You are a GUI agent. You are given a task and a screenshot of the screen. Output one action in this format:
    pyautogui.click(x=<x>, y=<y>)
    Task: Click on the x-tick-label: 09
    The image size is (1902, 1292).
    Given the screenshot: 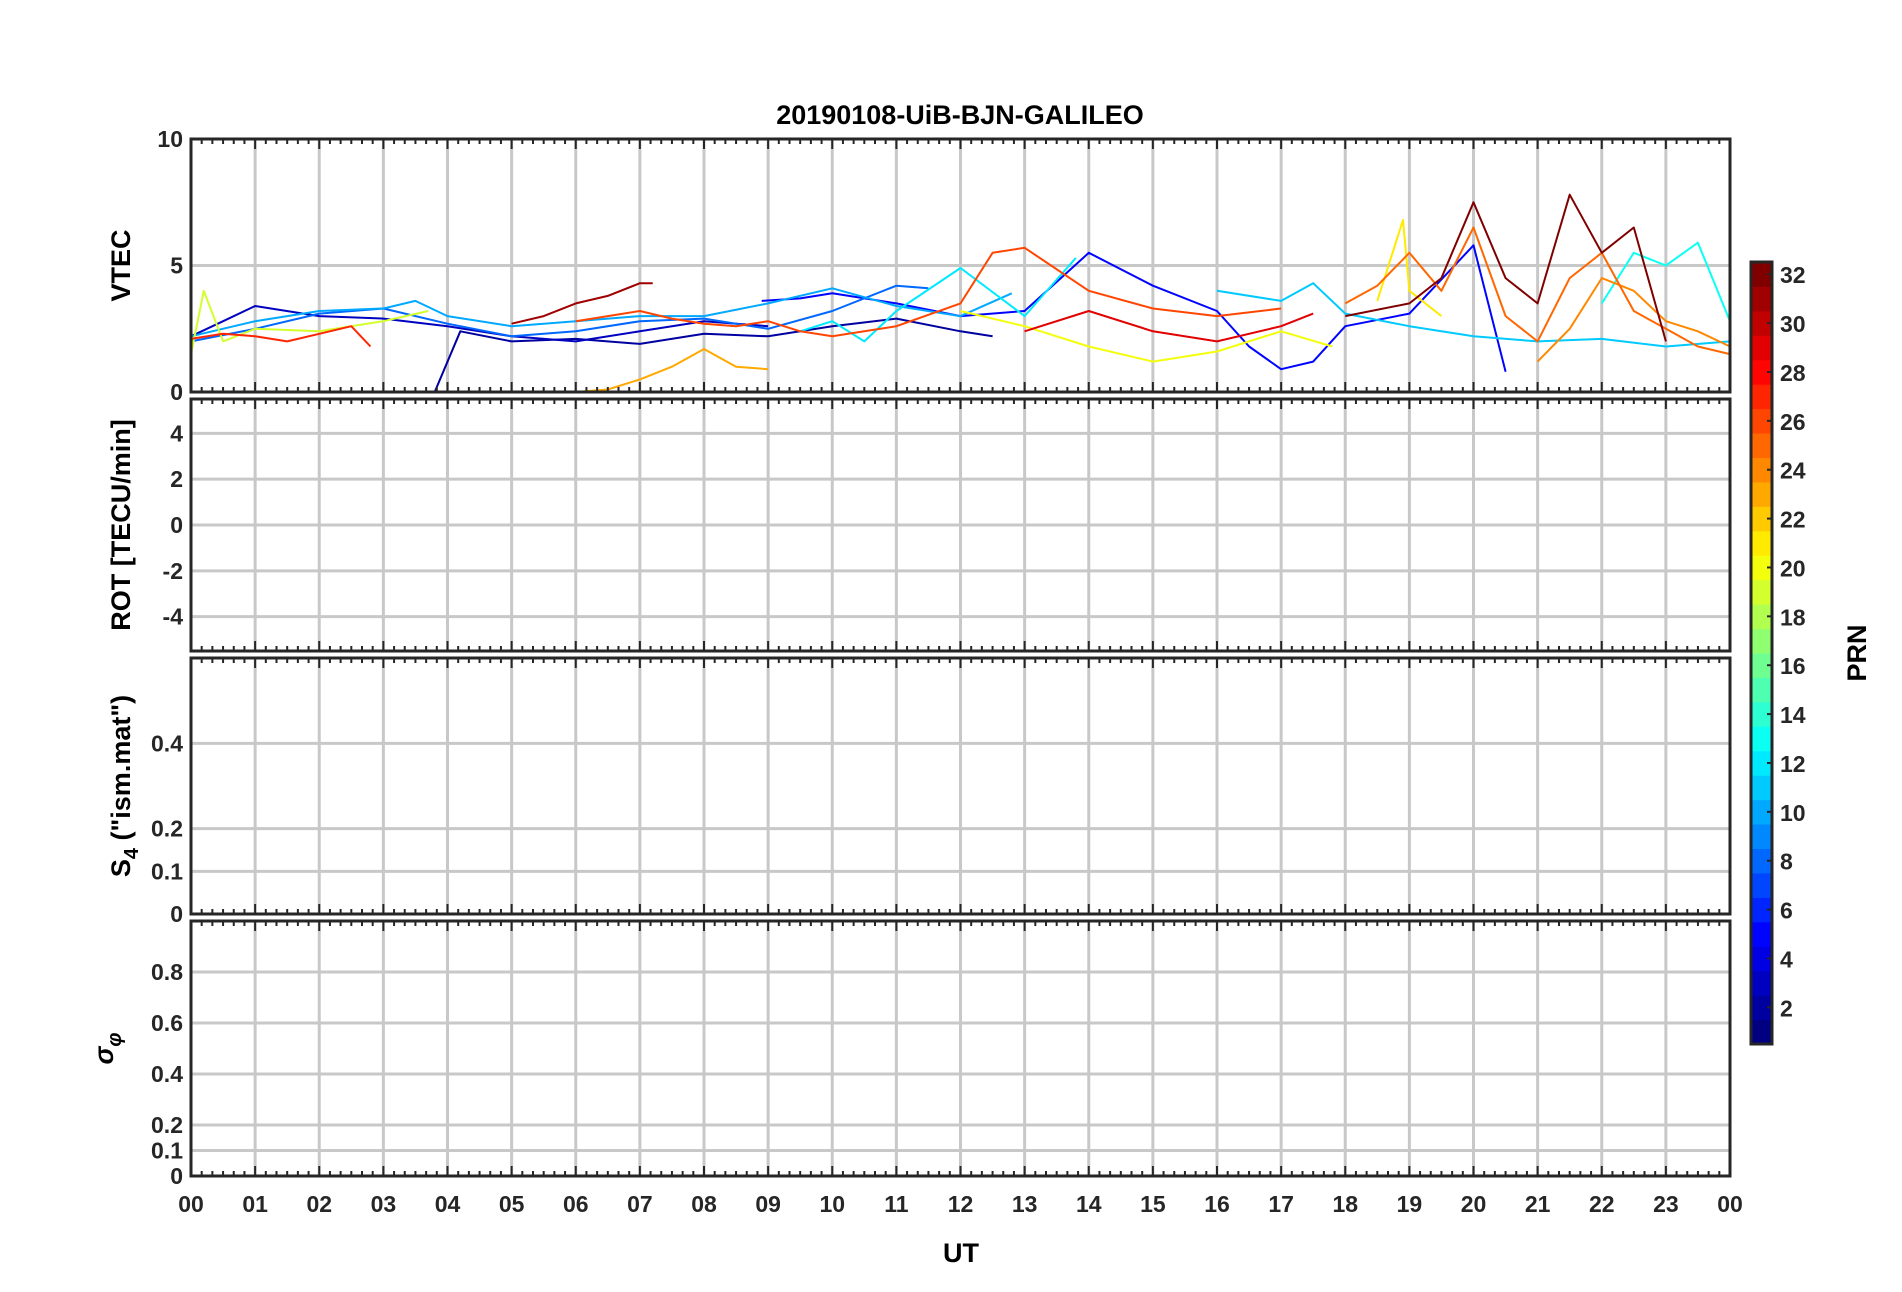 What is the action you would take?
    pyautogui.click(x=768, y=1204)
    